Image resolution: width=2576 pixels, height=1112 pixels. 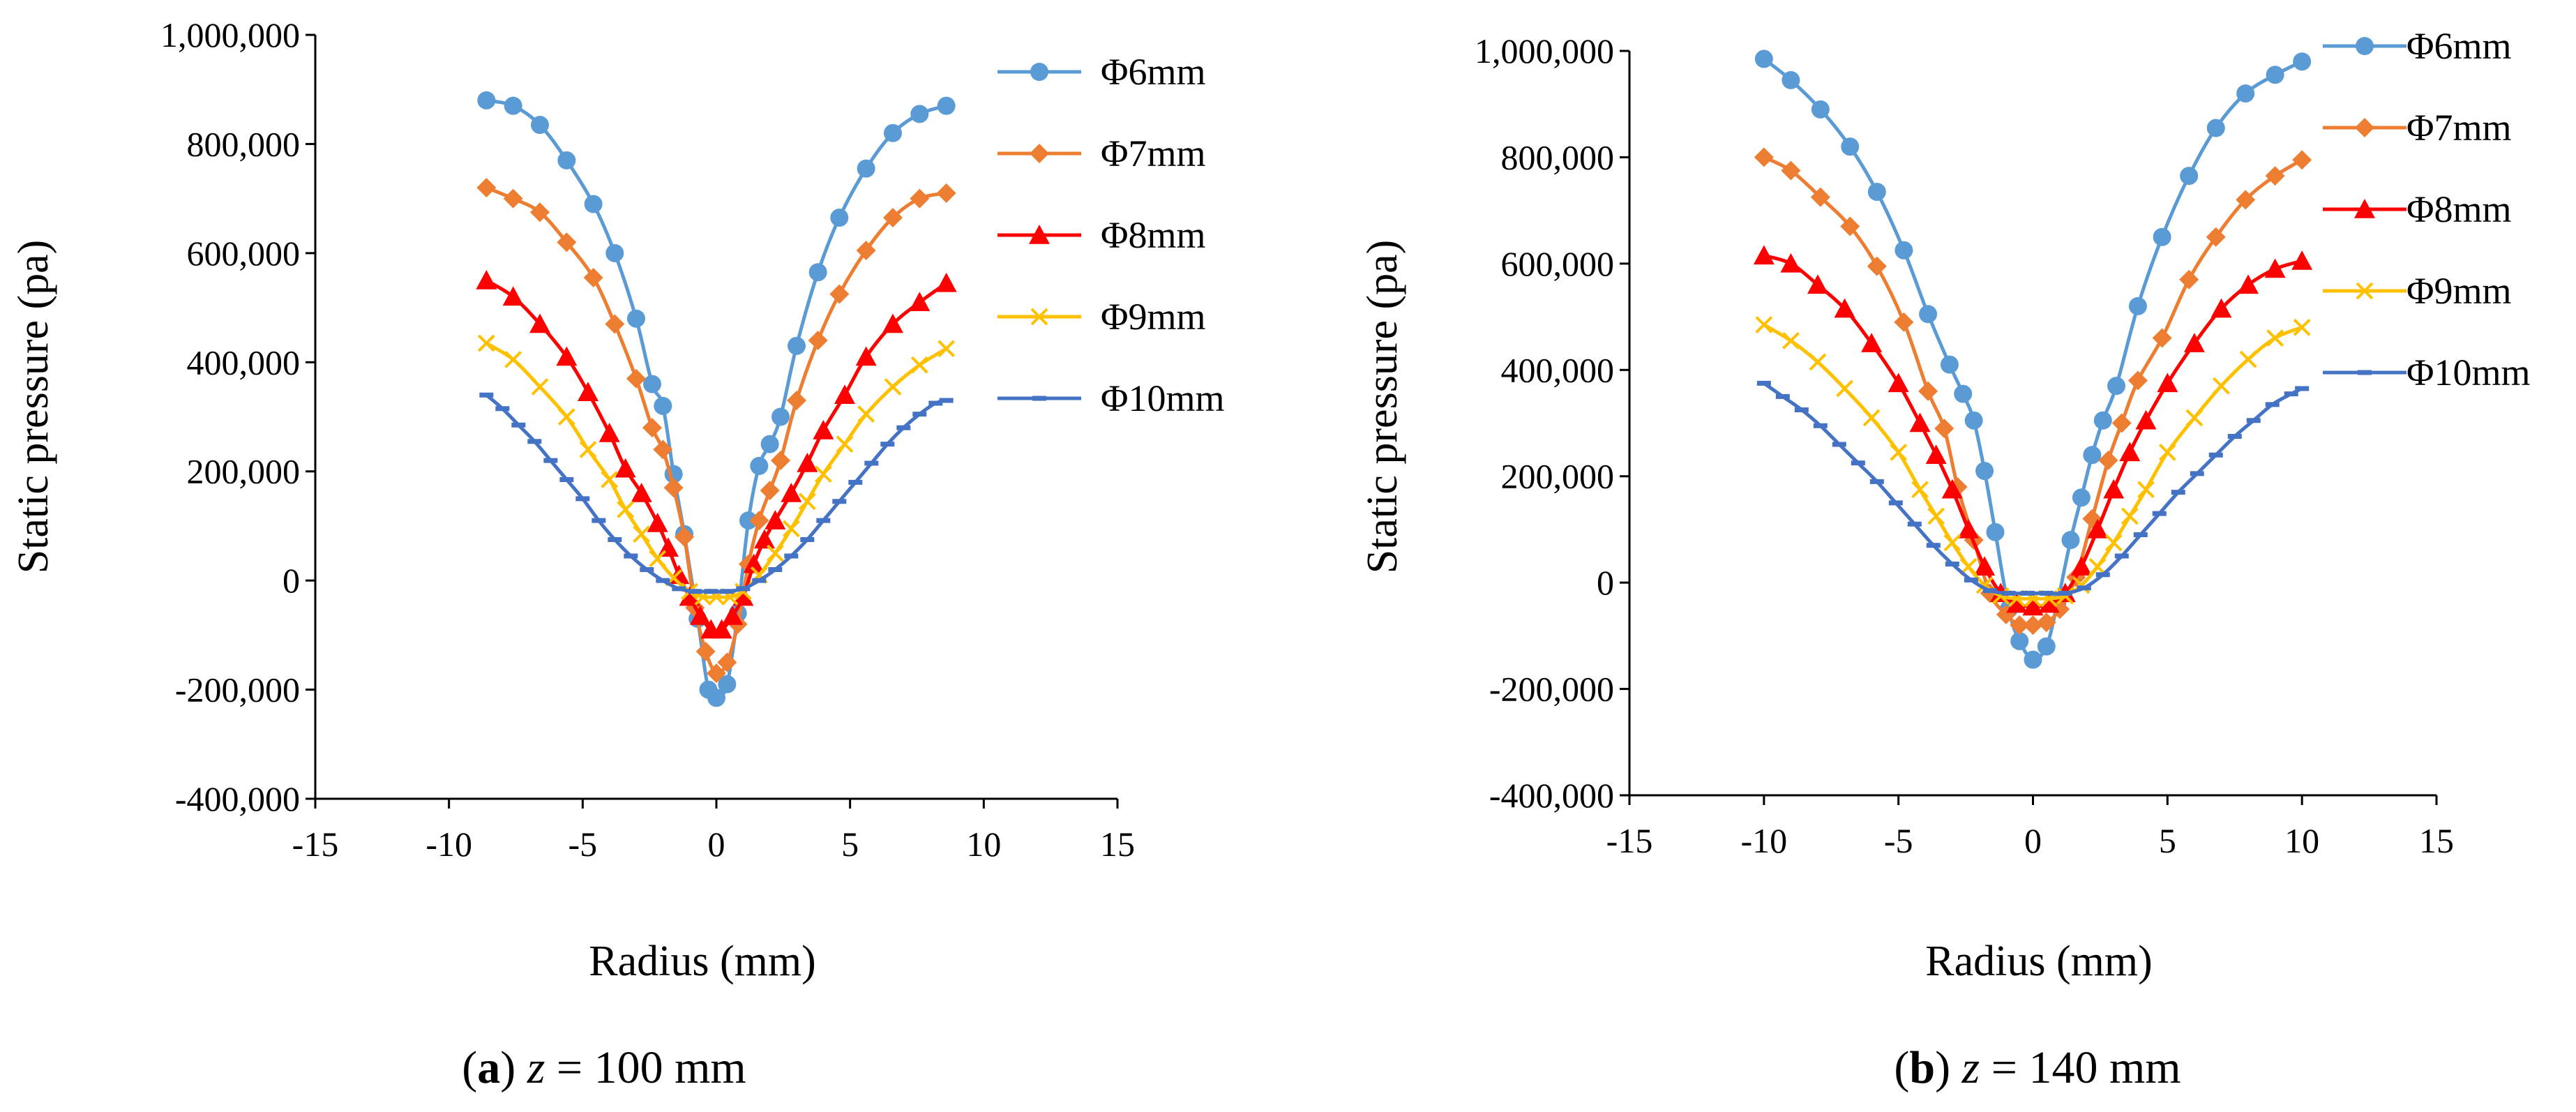 What do you see at coordinates (2033, 840) in the screenshot?
I see `x-tick-label: 0` at bounding box center [2033, 840].